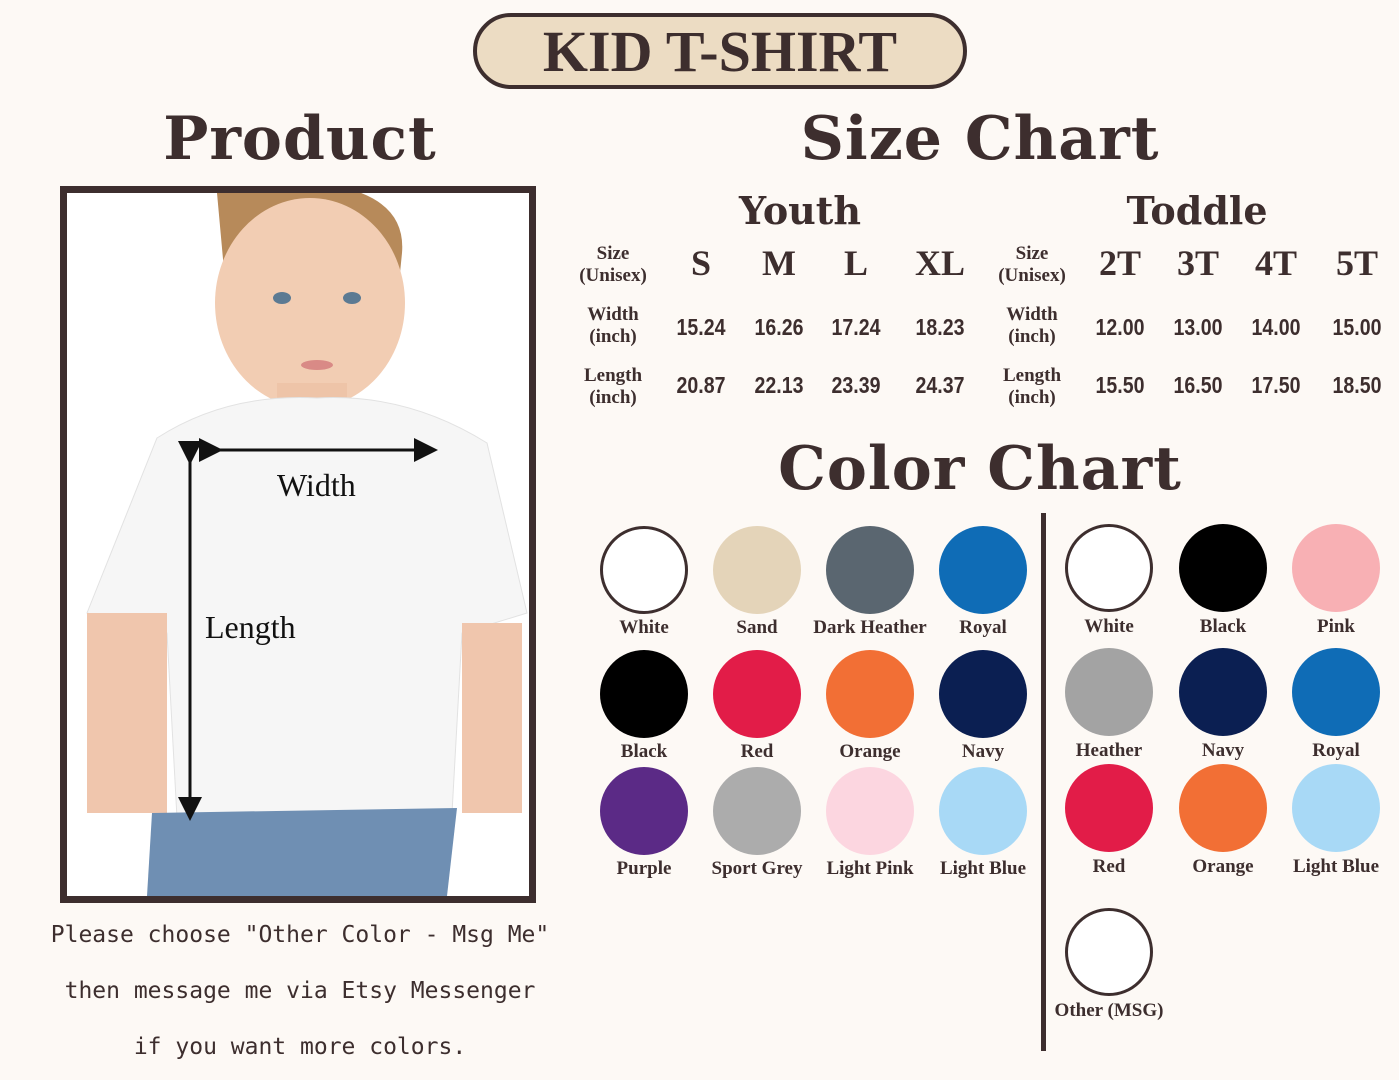 The width and height of the screenshot is (1399, 1080). I want to click on note-line-1: Please choose "Other Color - Msg Me", so click(300, 935).